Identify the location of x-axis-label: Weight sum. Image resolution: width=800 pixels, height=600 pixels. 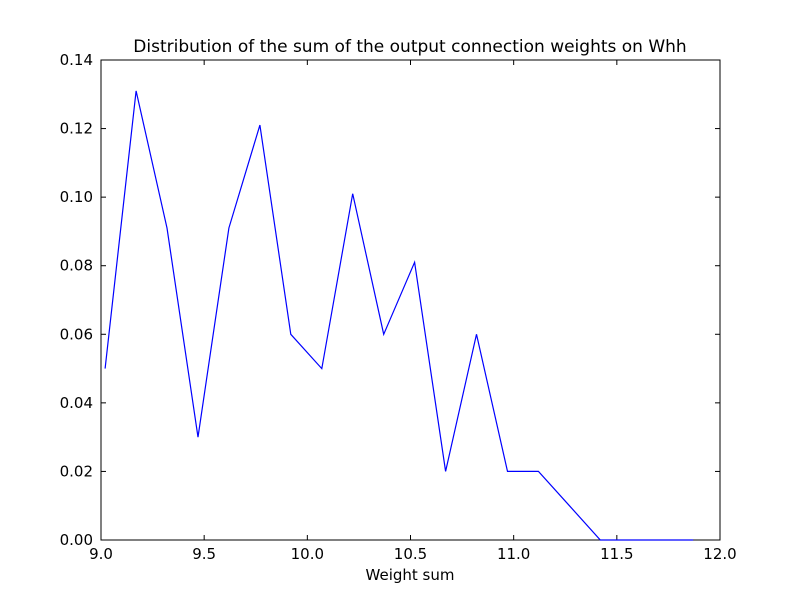
(410, 575).